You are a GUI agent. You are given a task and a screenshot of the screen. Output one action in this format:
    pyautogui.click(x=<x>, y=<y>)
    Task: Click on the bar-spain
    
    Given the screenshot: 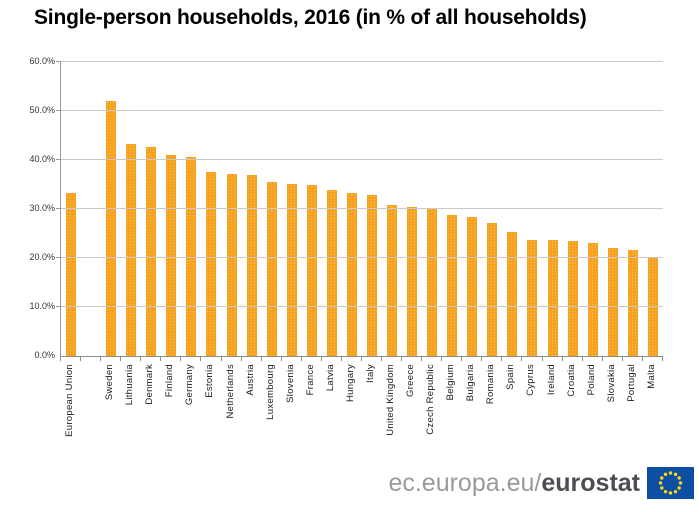 What is the action you would take?
    pyautogui.click(x=512, y=293)
    